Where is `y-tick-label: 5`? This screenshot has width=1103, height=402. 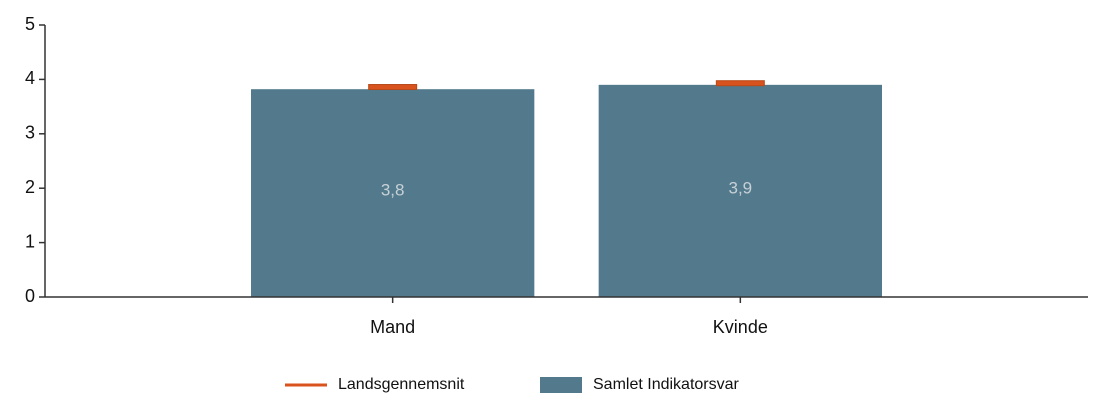 y-tick-label: 5 is located at coordinates (30, 24).